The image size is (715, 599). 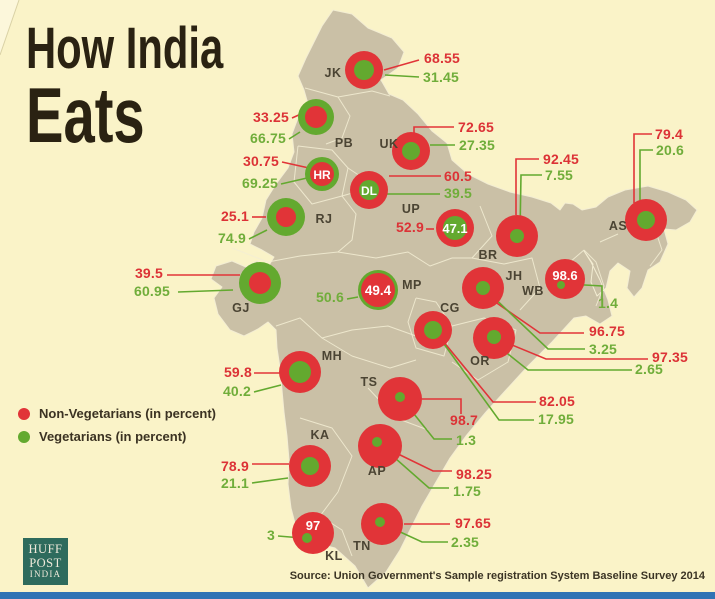 I want to click on state-label-up: UP, so click(x=411, y=209).